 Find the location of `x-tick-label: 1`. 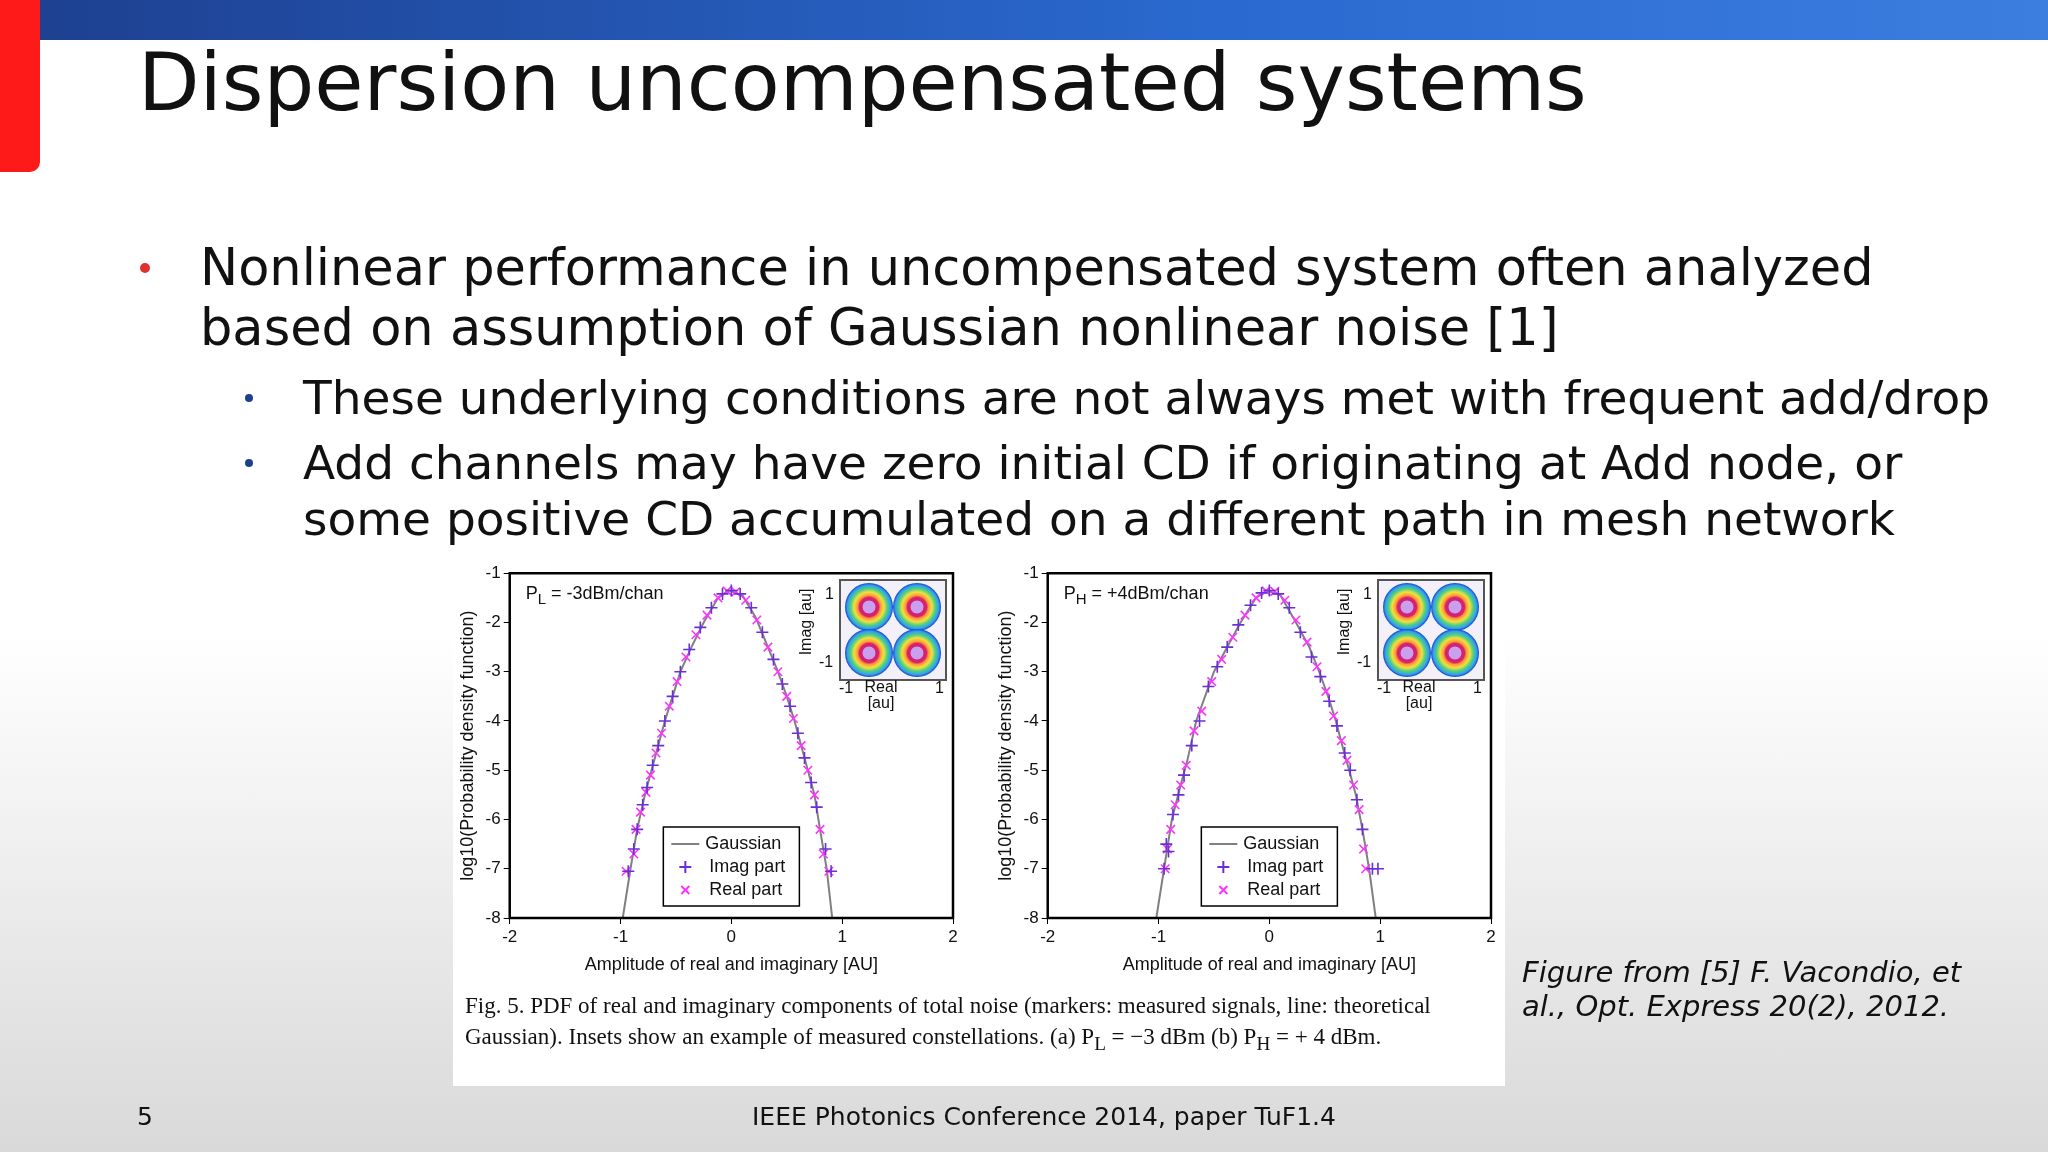

x-tick-label: 1 is located at coordinates (1380, 936).